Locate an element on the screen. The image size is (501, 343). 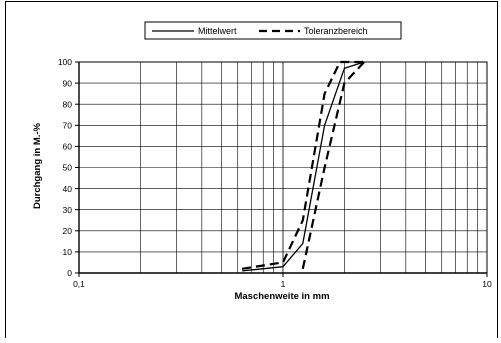
y-tick-label: 20 is located at coordinates (68, 231).